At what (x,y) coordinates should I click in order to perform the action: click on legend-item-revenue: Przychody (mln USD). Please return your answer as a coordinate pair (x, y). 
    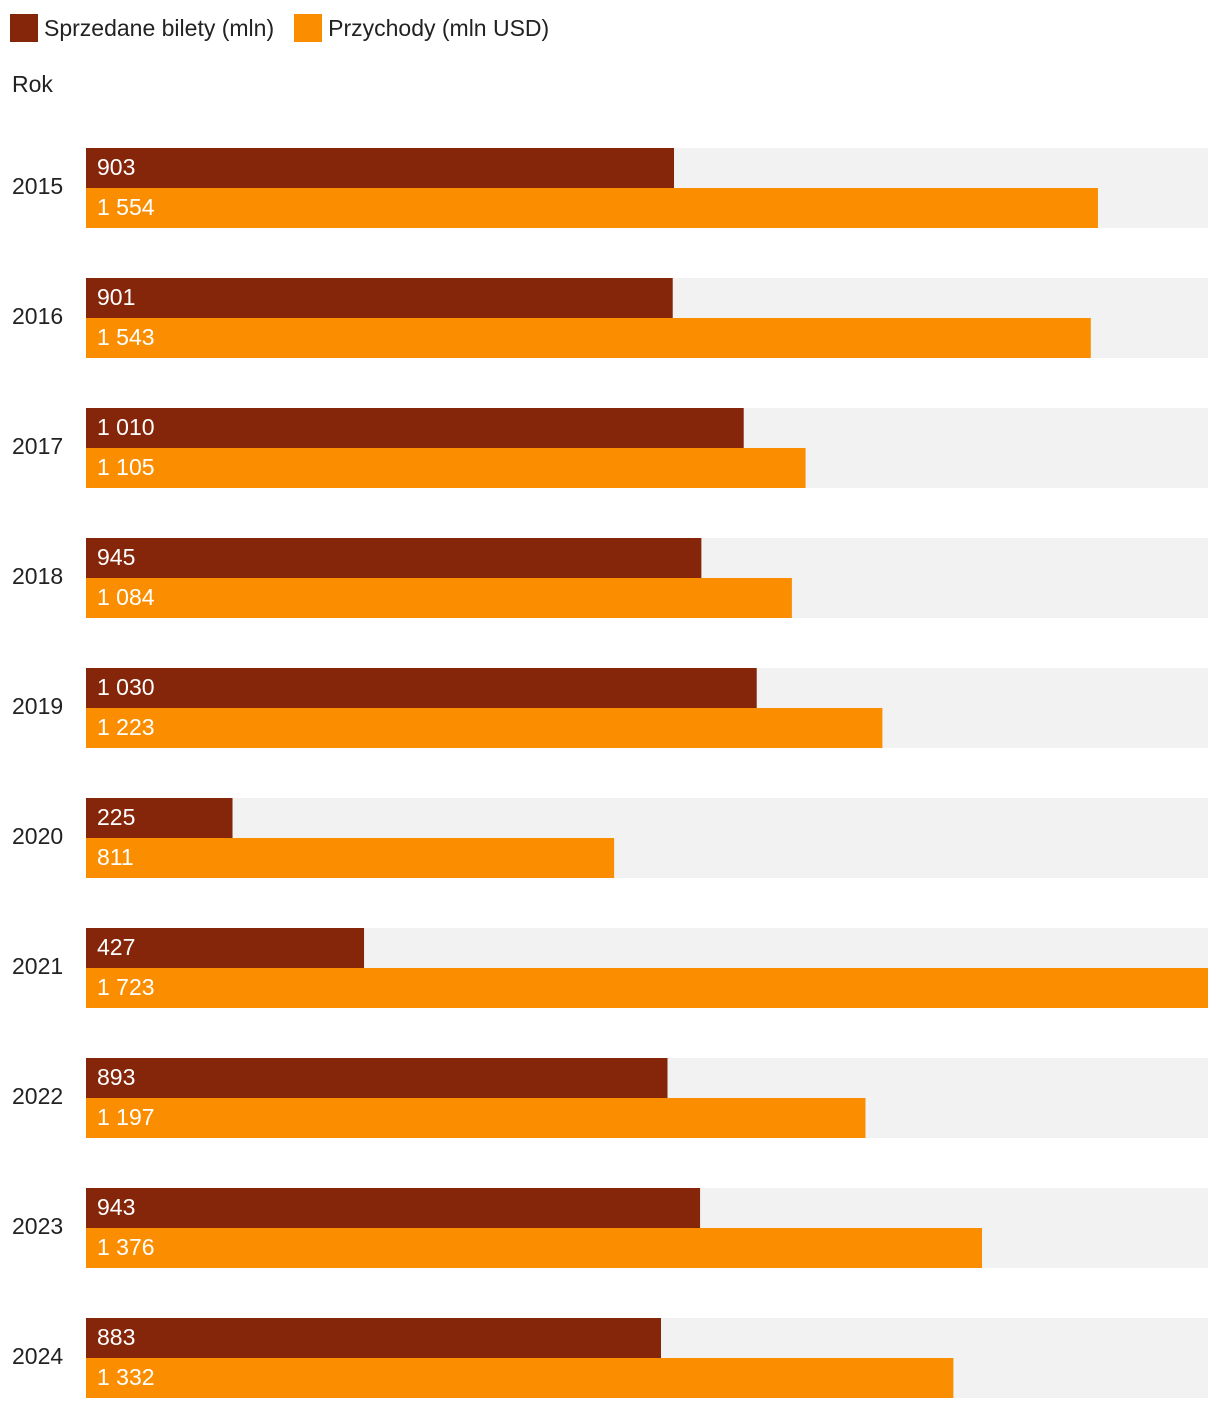
    Looking at the image, I should click on (421, 28).